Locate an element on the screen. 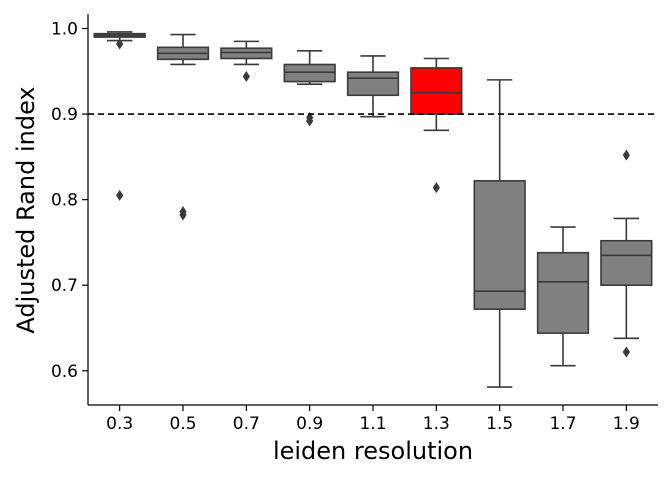 The height and width of the screenshot is (480, 672). x-tick-label: 0.3 is located at coordinates (119, 424).